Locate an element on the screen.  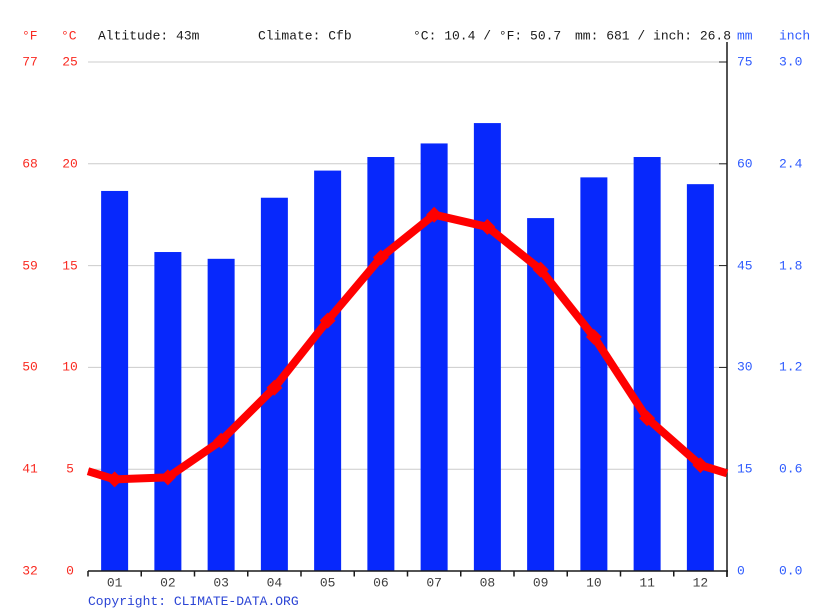
f-axis-tick: 32 is located at coordinates (30, 571).